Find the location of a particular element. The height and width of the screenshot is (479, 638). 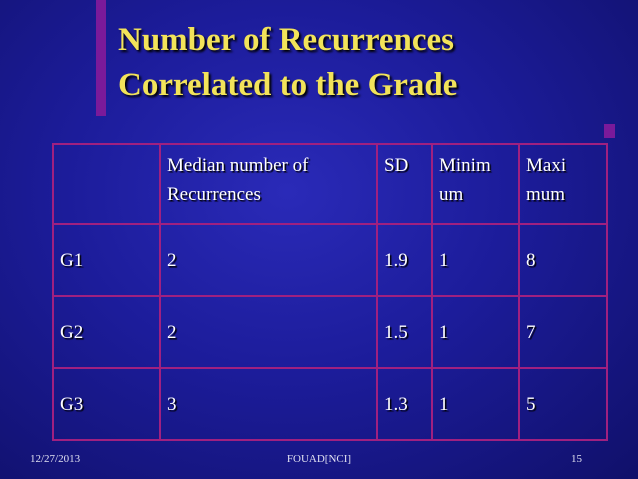

header-cell: Minim um is located at coordinates (475, 184).